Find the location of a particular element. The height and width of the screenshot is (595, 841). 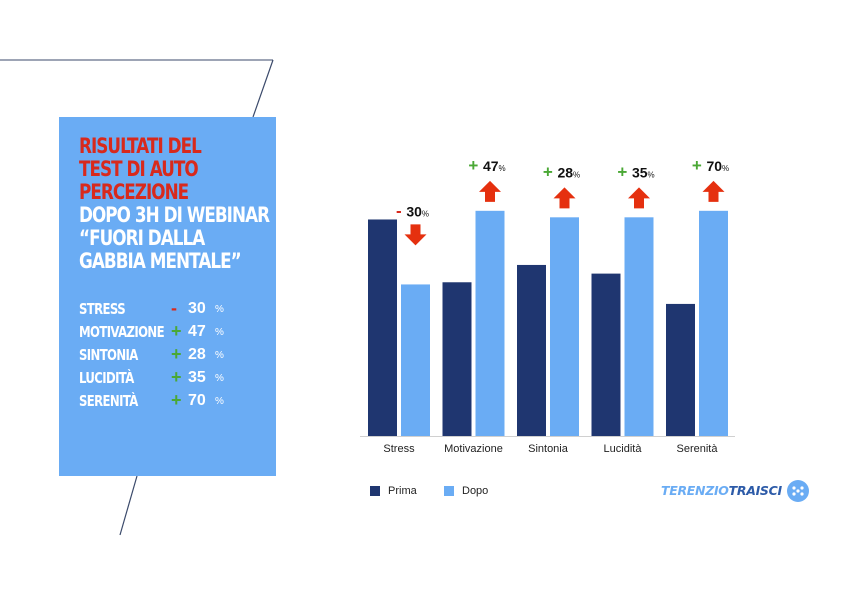

bar-dopo-stress is located at coordinates (415, 360).